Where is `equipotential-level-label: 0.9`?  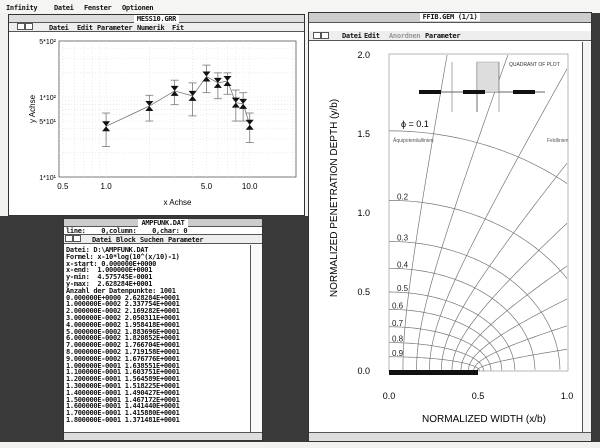
equipotential-level-label: 0.9 is located at coordinates (398, 353).